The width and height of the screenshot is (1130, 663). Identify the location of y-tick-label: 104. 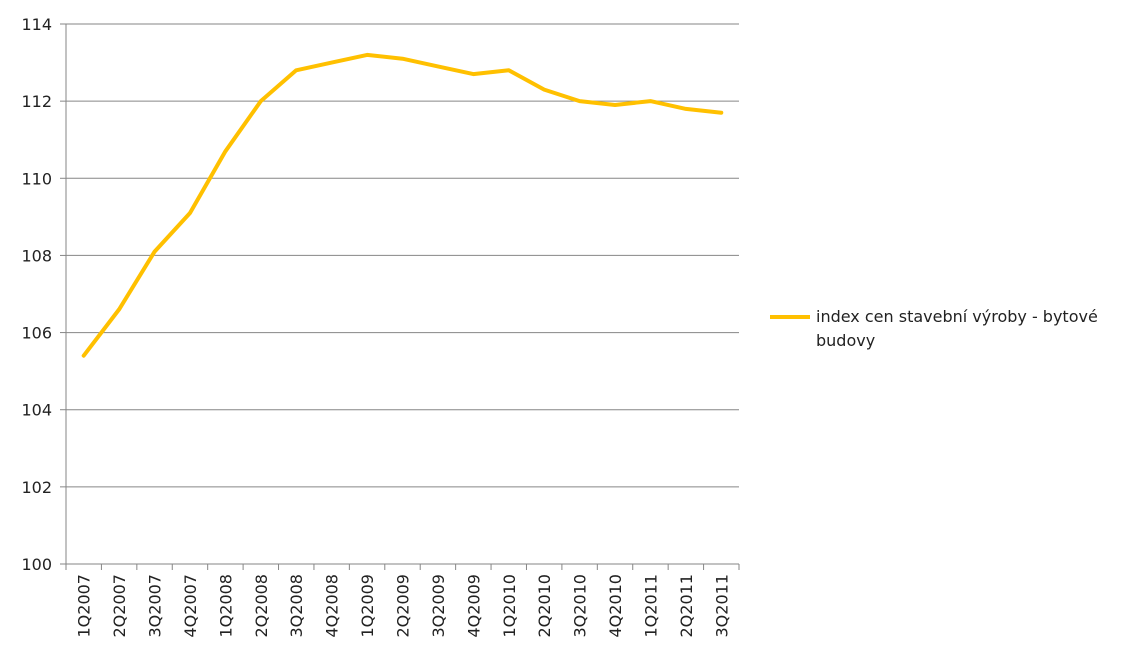
(36, 410).